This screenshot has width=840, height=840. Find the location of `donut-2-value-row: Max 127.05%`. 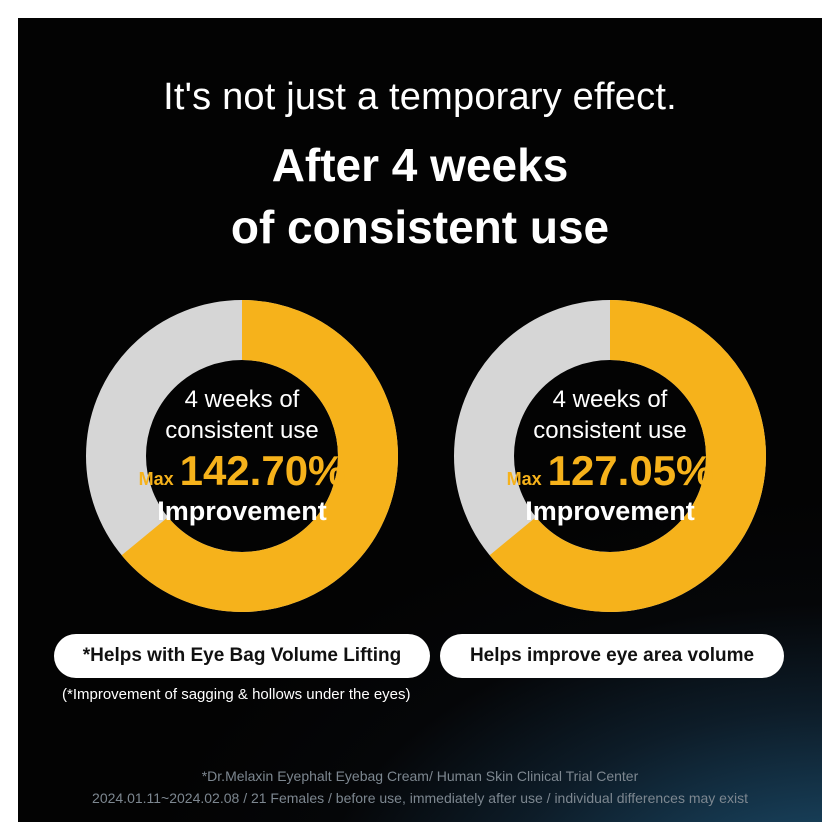

donut-2-value-row: Max 127.05% is located at coordinates (610, 471).